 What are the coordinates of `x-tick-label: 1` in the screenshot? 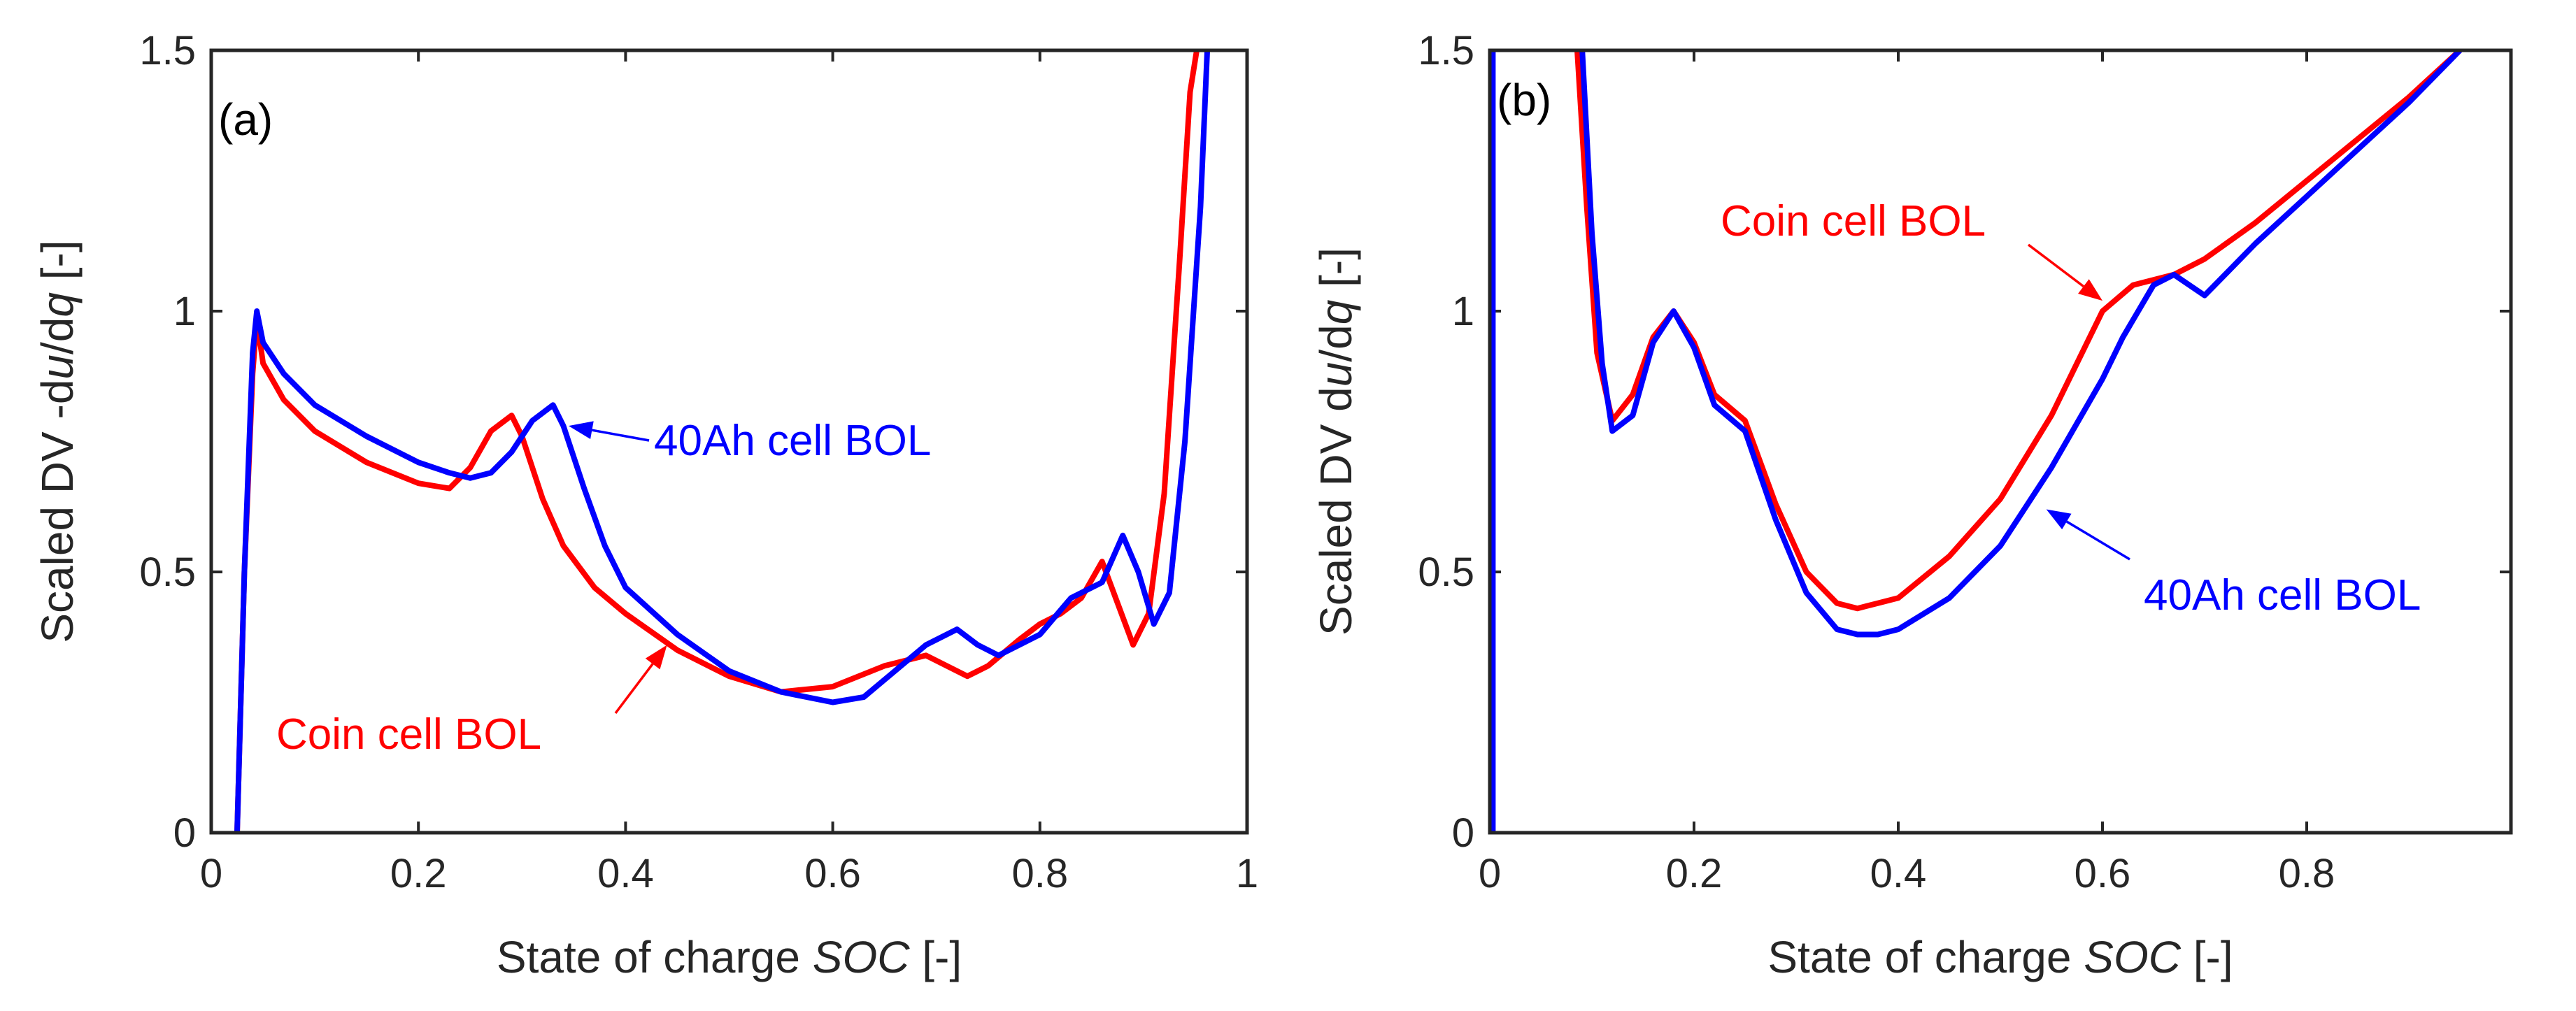 It's located at (1247, 873).